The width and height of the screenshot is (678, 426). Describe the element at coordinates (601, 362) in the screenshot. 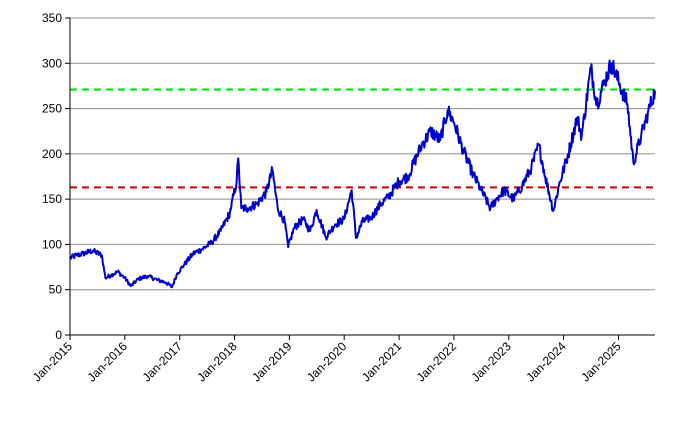

I see `x-tick-label: Jan-2025` at that location.